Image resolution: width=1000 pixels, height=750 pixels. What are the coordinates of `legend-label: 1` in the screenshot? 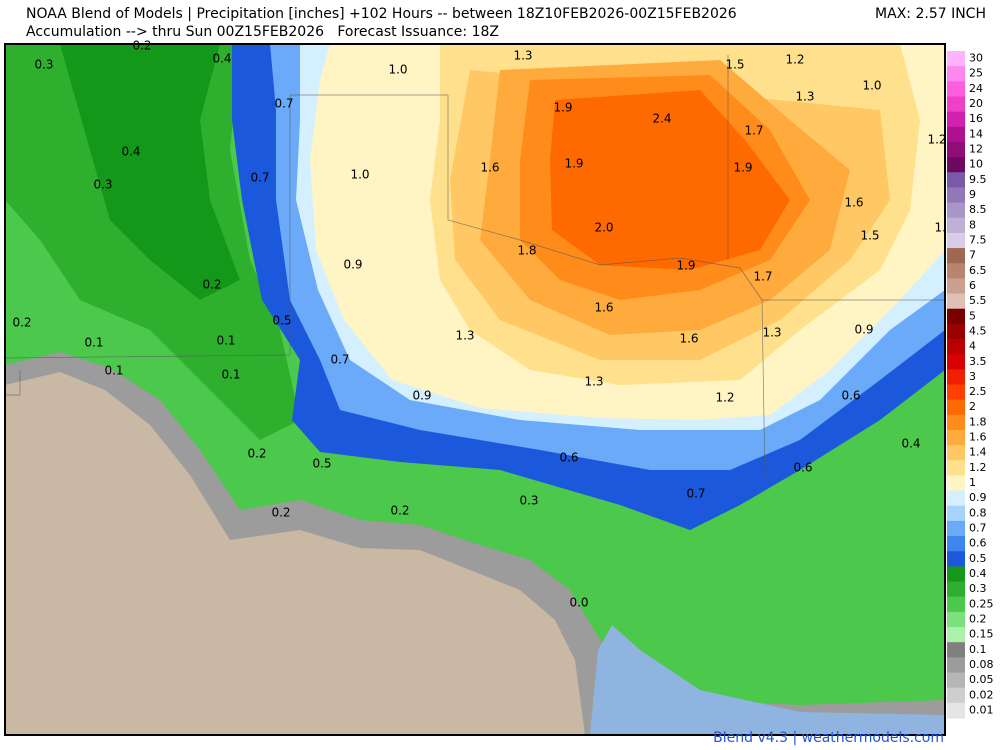 It's located at (972, 482).